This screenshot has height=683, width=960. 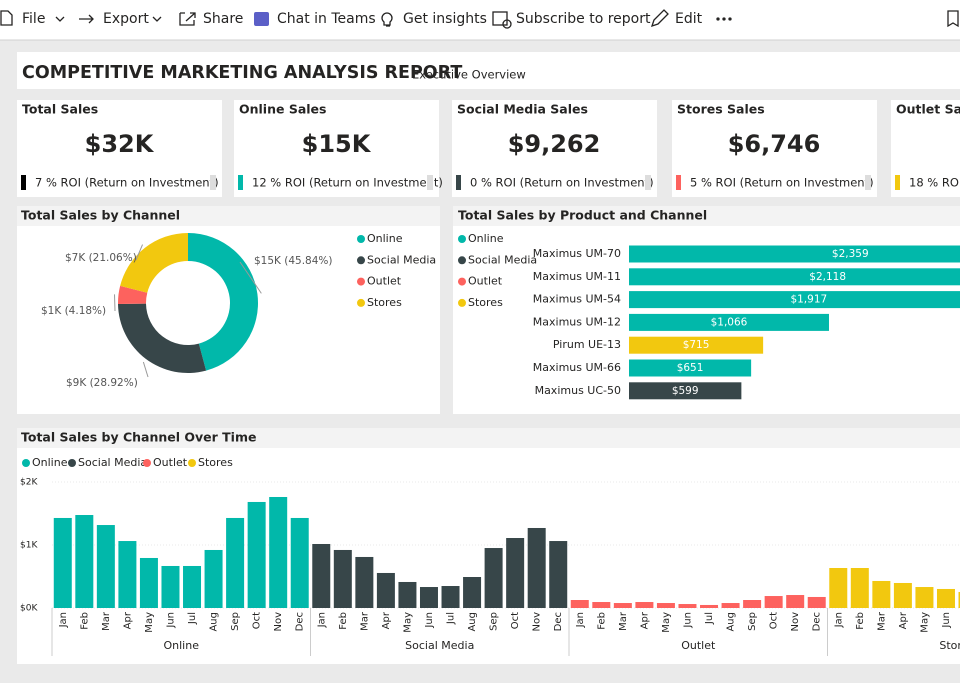 What do you see at coordinates (577, 321) in the screenshot?
I see `y-tick-label: Maximus UM-12` at bounding box center [577, 321].